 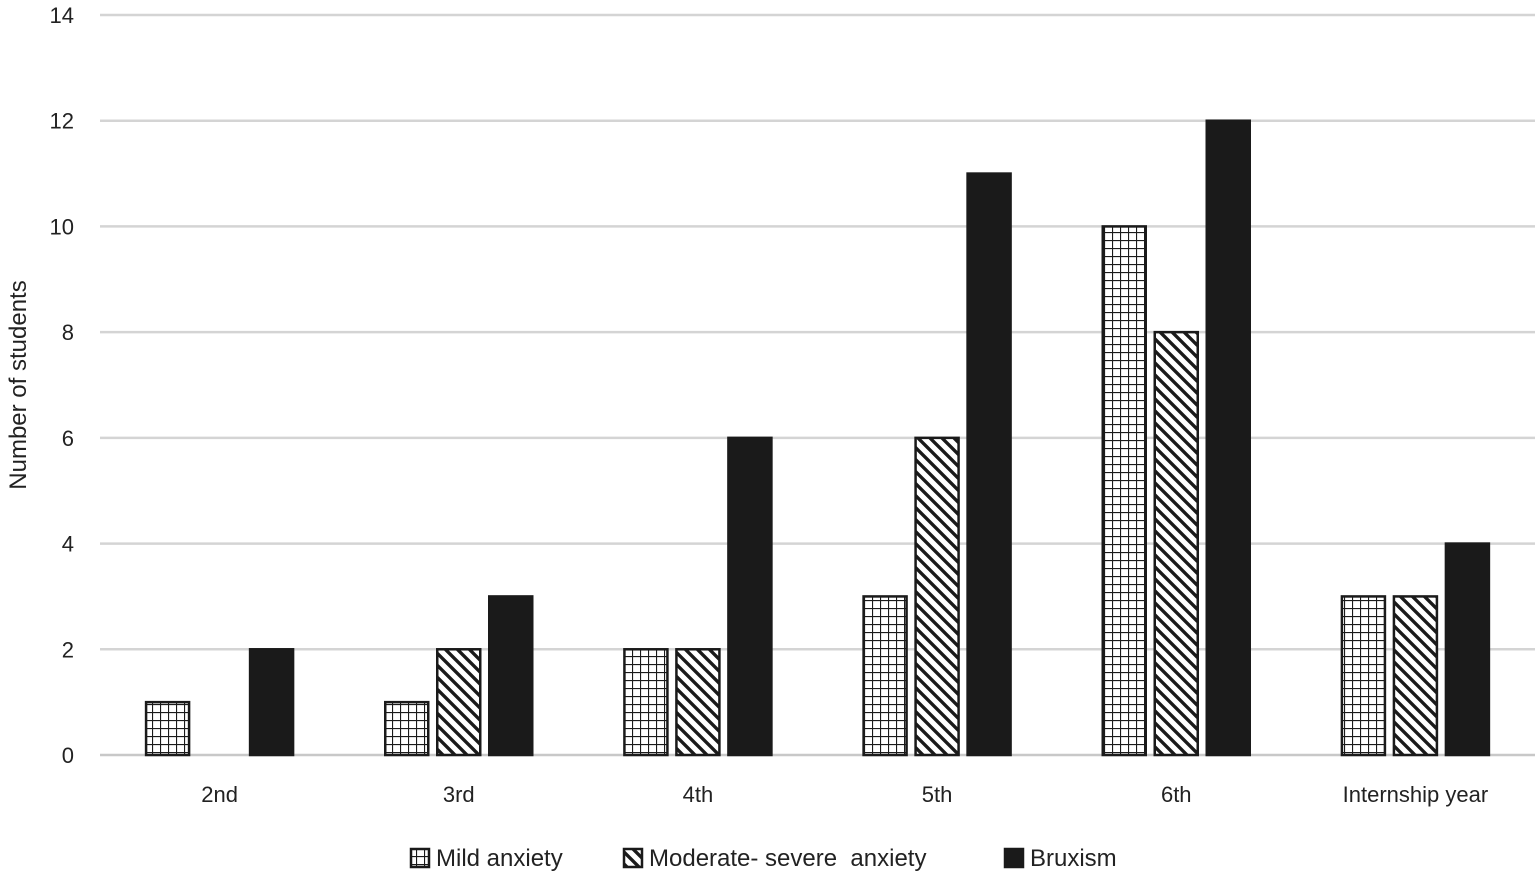 What do you see at coordinates (68, 544) in the screenshot?
I see `y-tick-label: 4` at bounding box center [68, 544].